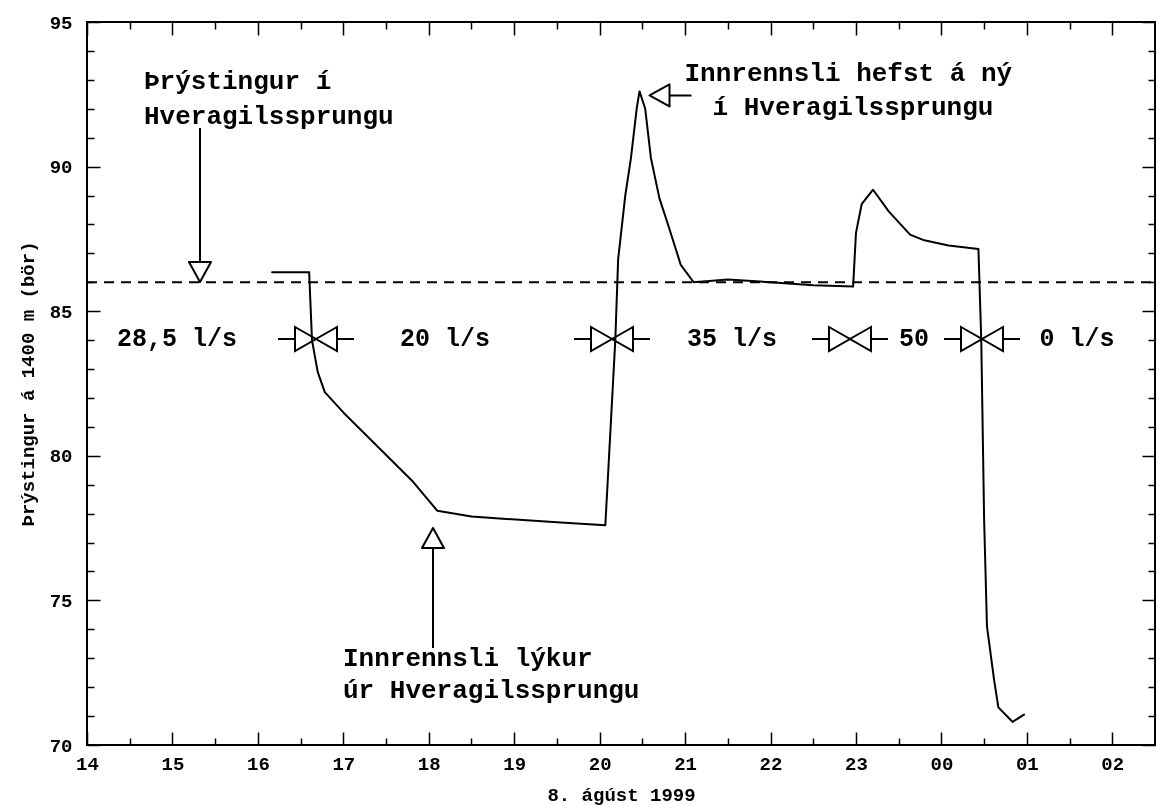 The height and width of the screenshot is (805, 1157). Describe the element at coordinates (87, 764) in the screenshot. I see `x-tick-label: 14` at that location.